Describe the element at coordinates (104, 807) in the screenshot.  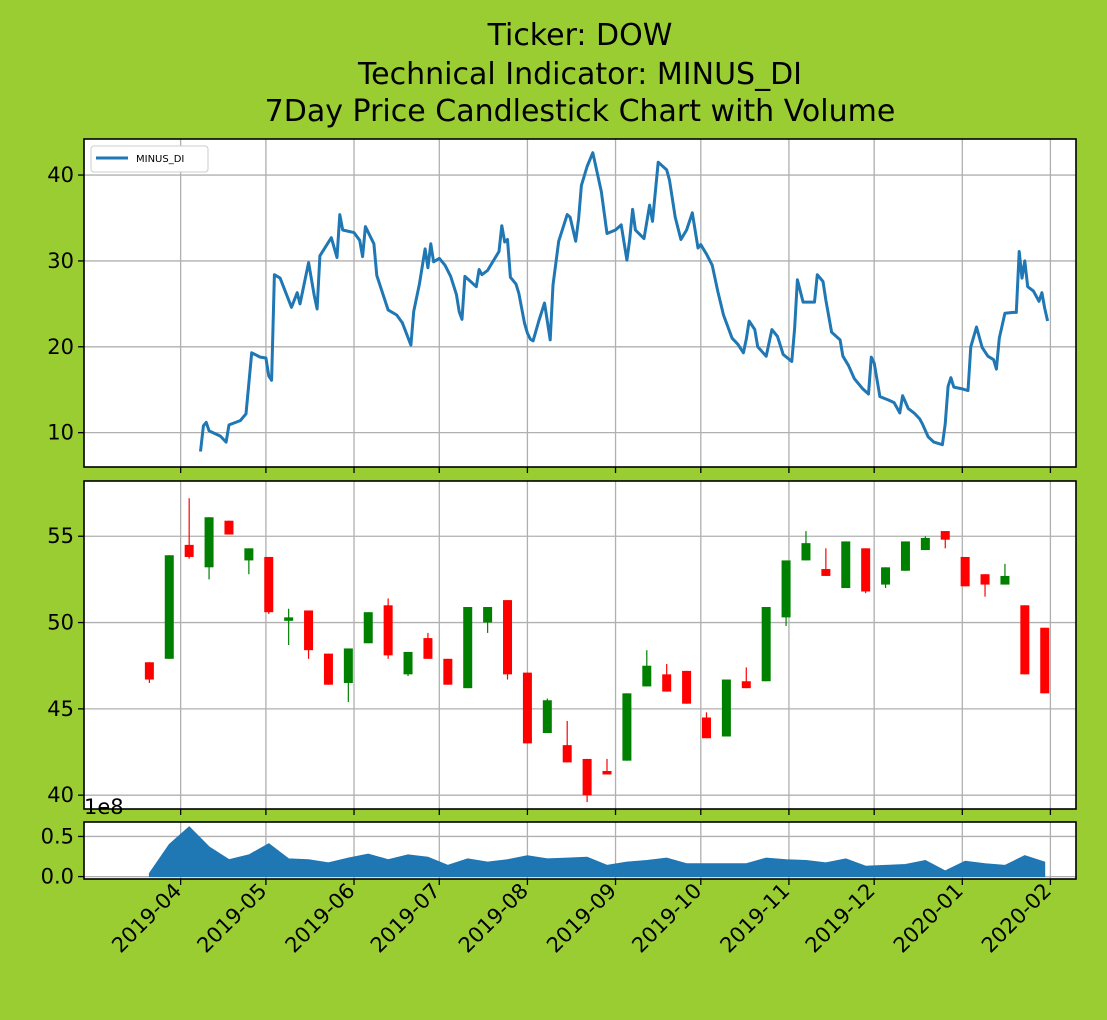
I see `volume-scale-label: 1e8` at that location.